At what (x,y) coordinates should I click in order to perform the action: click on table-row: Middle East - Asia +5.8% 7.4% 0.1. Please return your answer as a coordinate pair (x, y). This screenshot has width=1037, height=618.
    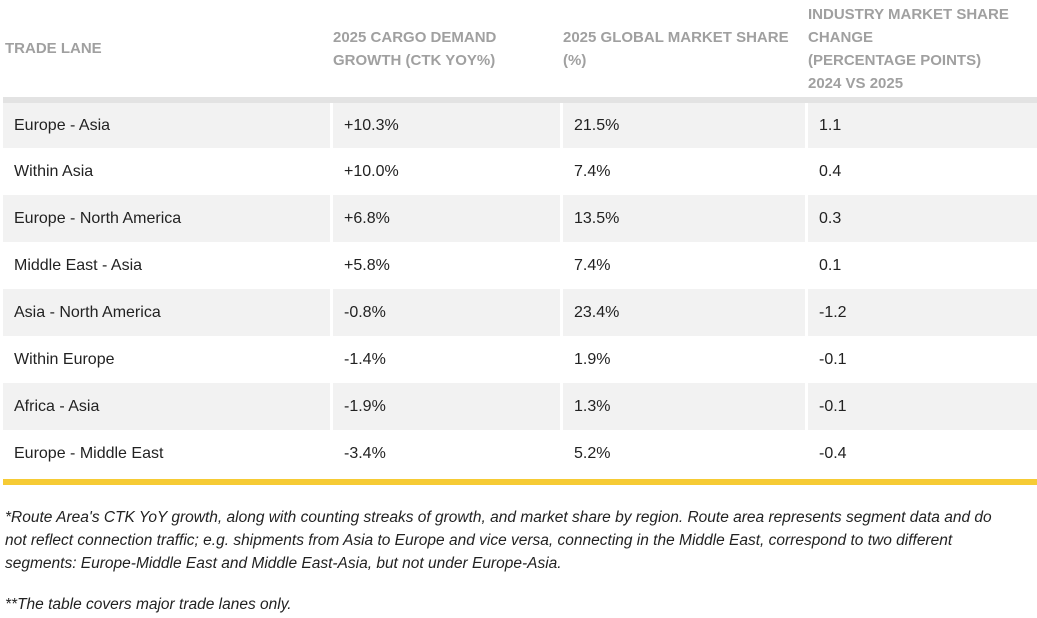
    Looking at the image, I should click on (520, 265).